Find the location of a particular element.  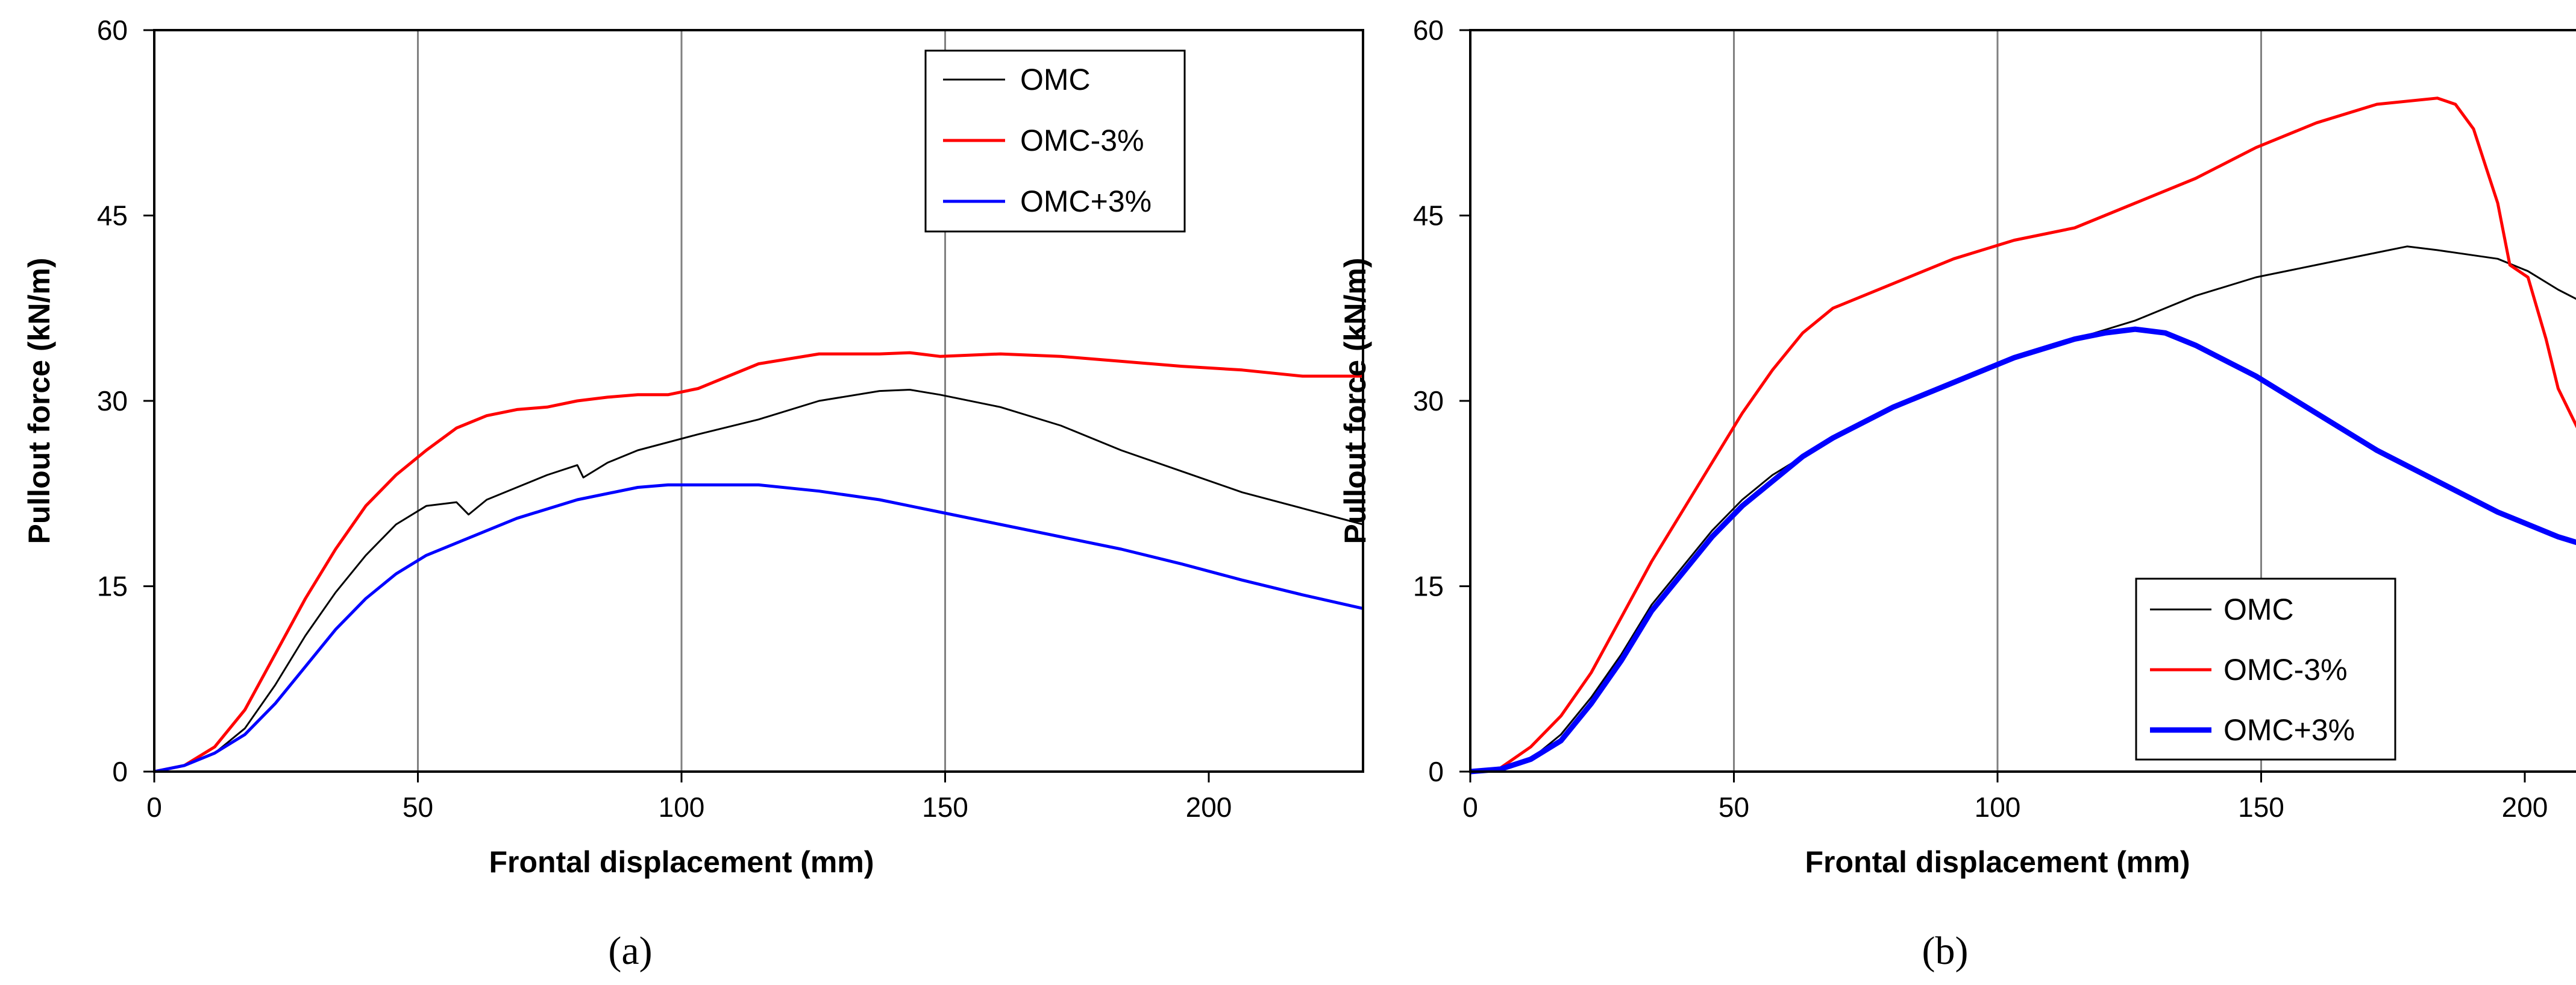

series-line-omc+3 is located at coordinates (759, 628).